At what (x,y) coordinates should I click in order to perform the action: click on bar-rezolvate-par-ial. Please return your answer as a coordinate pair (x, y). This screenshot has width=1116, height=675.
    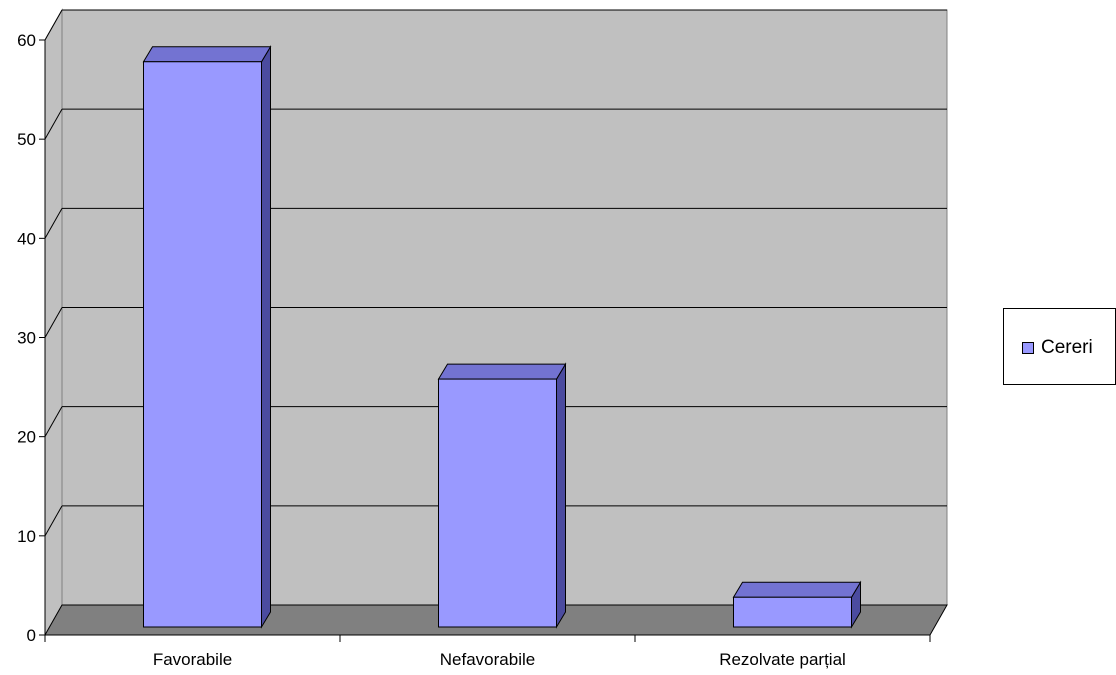
    Looking at the image, I should click on (797, 604).